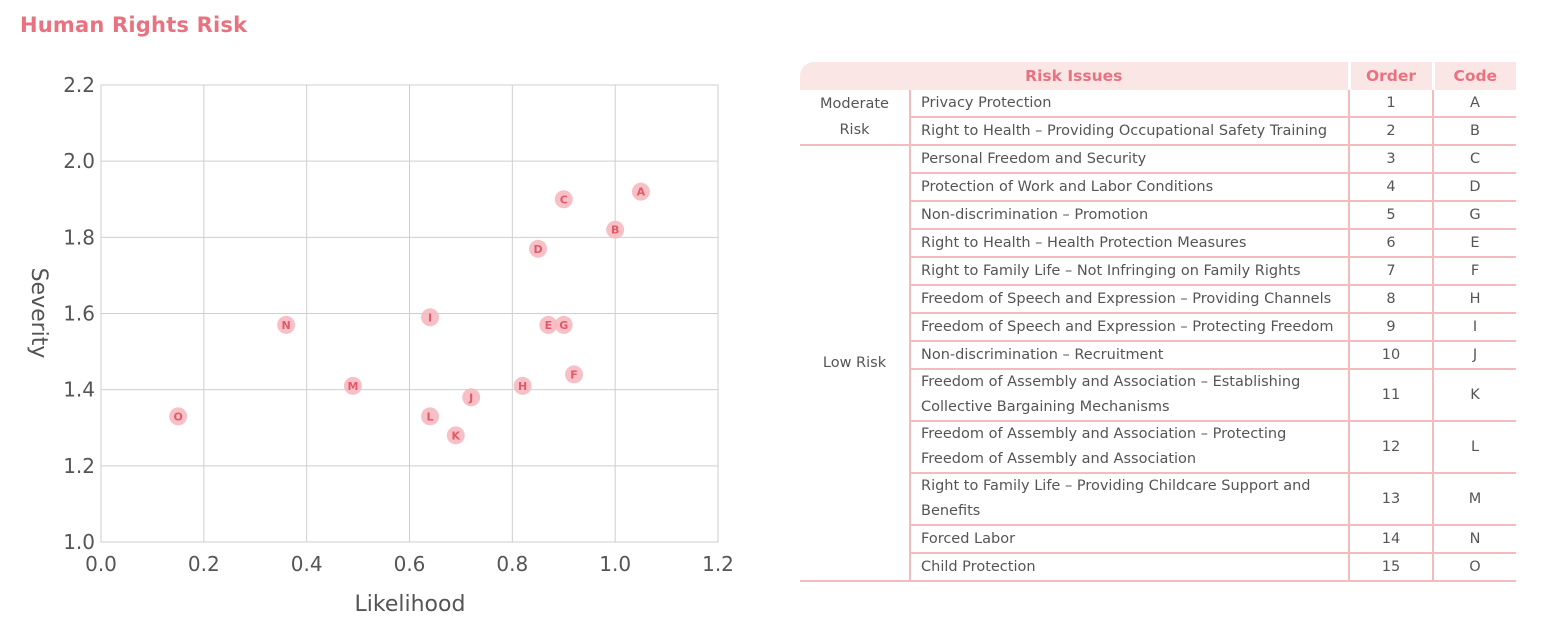  What do you see at coordinates (134, 25) in the screenshot?
I see `page-title: Human Rights Risk` at bounding box center [134, 25].